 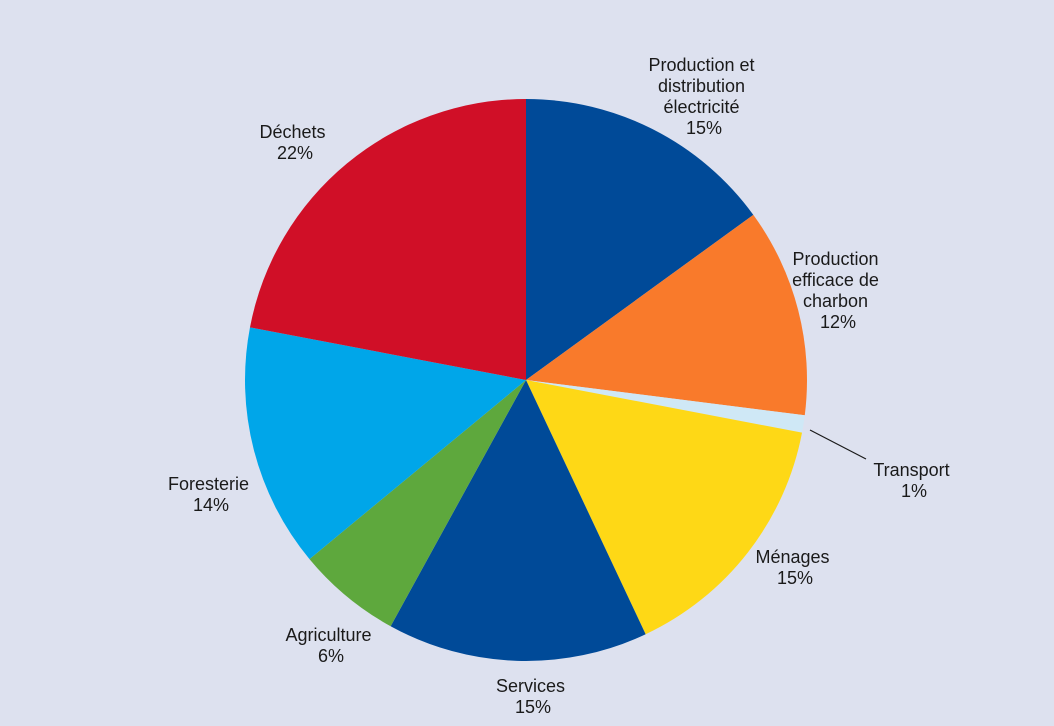 I want to click on label-services: Services 15%, so click(x=533, y=696).